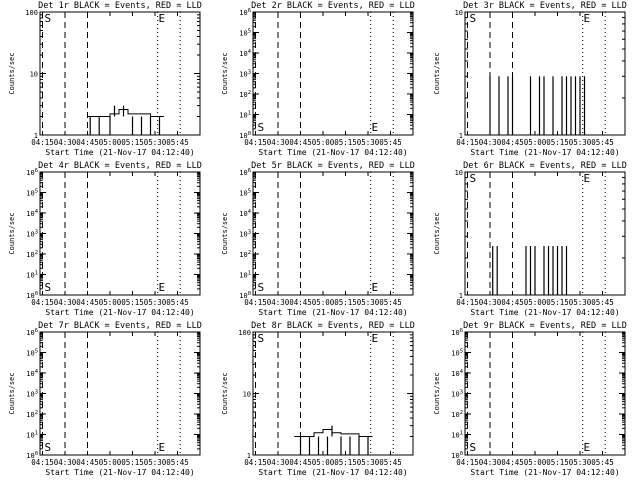 The height and width of the screenshot is (480, 640). Describe the element at coordinates (333, 326) in the screenshot. I see `panel-title: Det 8r BLACK = Events, RED = LLD` at that location.